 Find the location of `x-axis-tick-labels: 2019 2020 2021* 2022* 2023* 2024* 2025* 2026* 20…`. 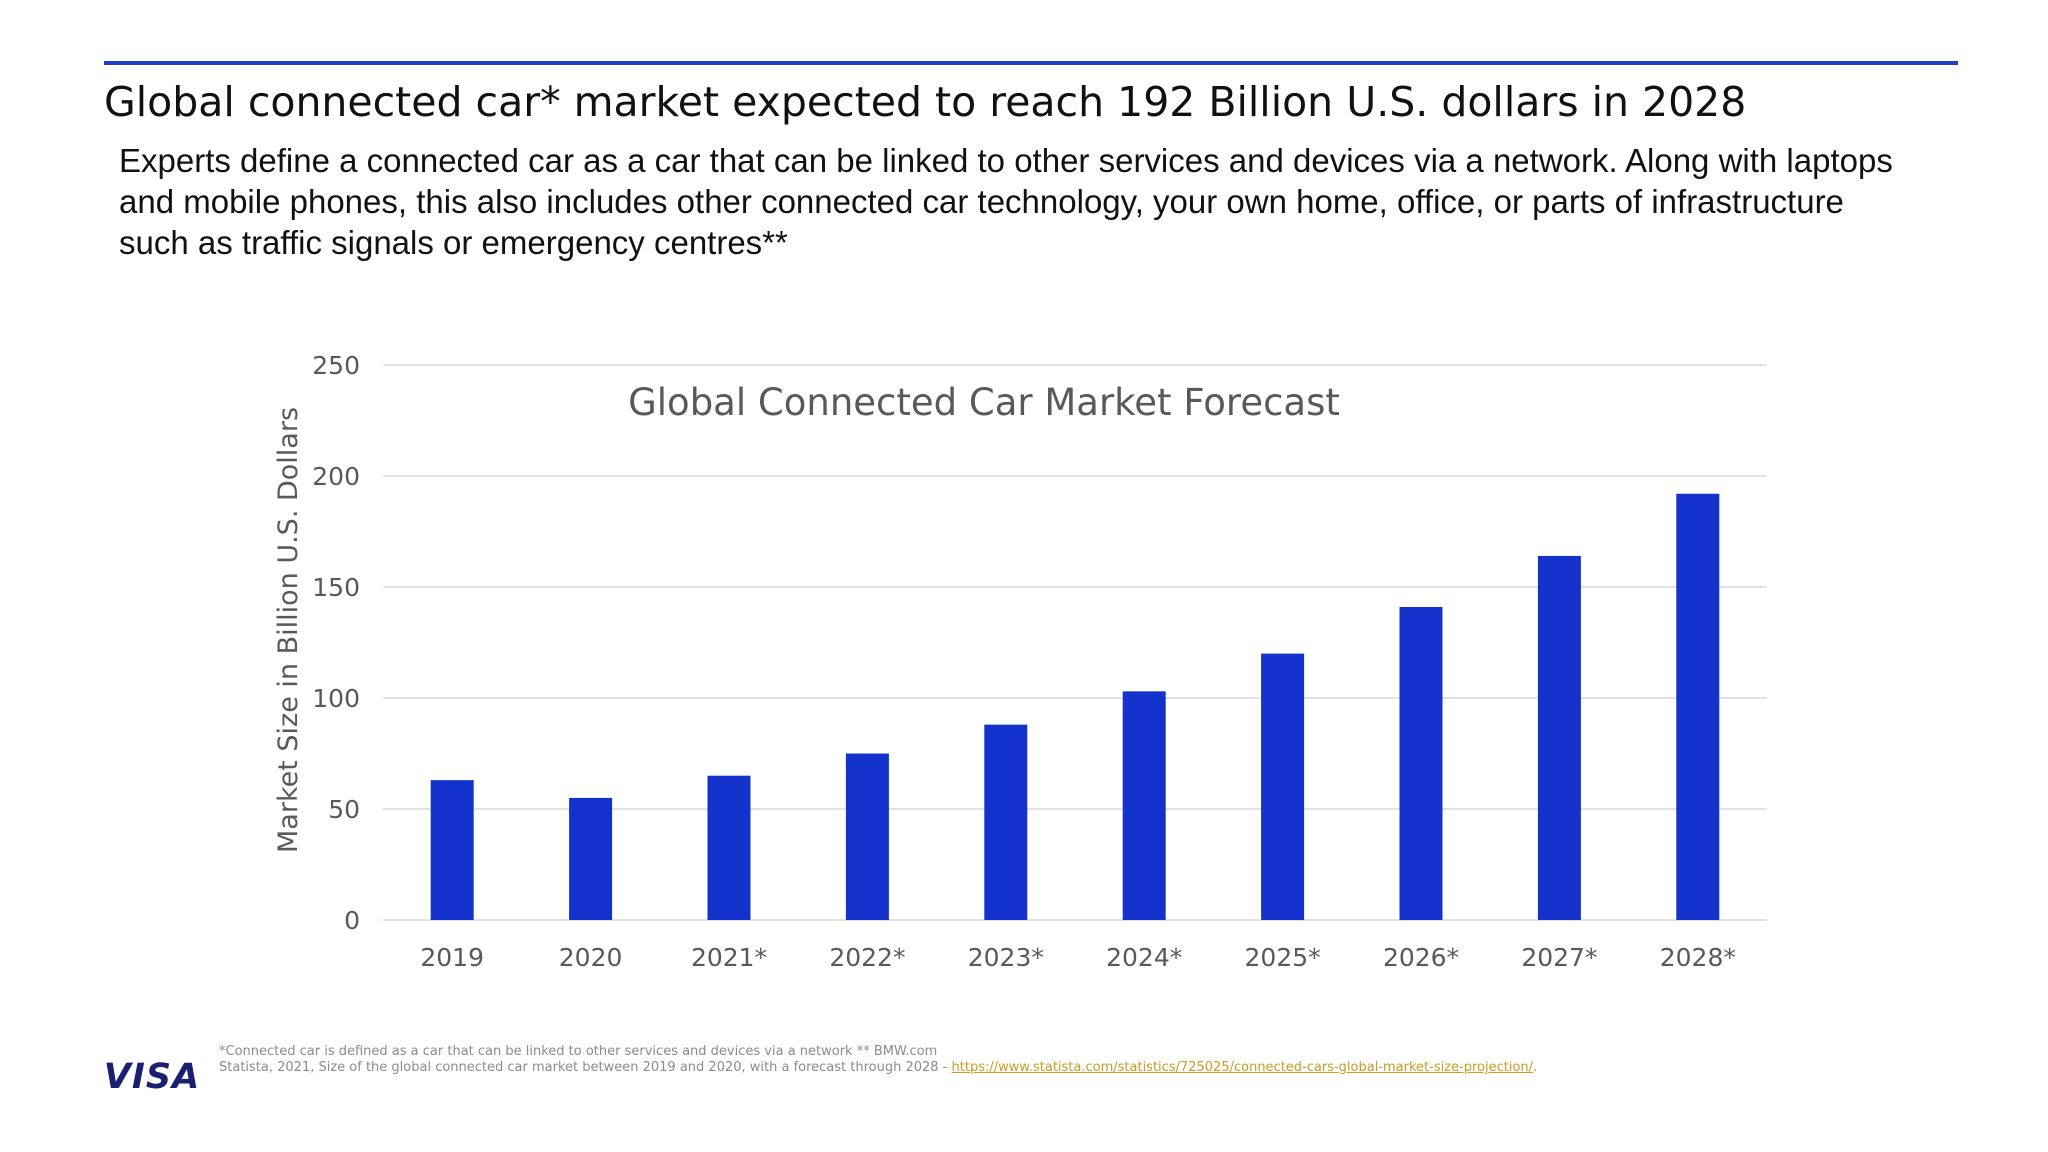

x-axis-tick-labels: 2019 2020 2021* 2022* 2023* 2024* 2025* 2026* 20… is located at coordinates (1077, 957).